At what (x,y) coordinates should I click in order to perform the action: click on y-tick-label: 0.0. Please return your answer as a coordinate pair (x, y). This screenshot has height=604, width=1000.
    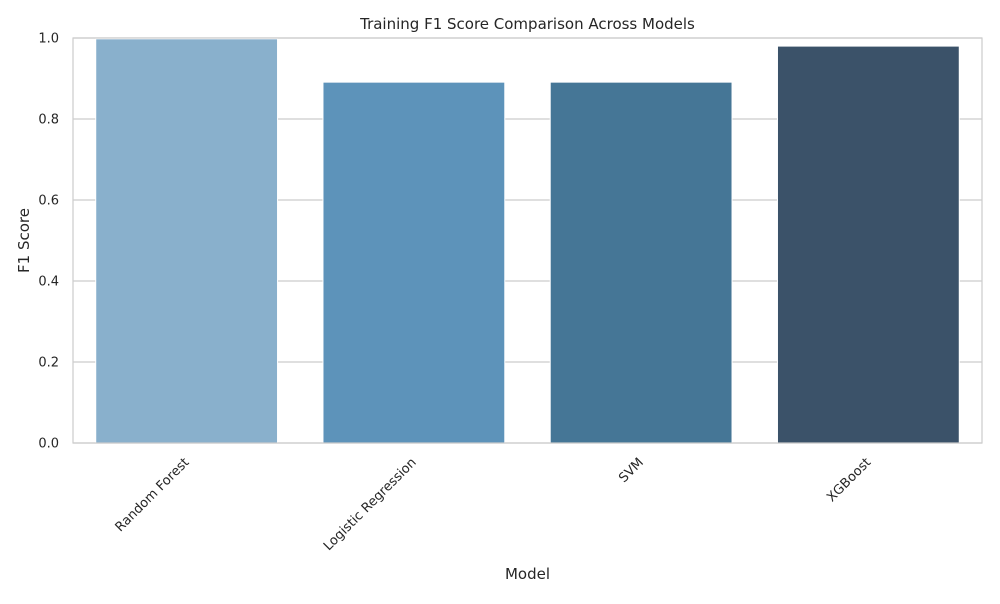
    Looking at the image, I should click on (48, 444).